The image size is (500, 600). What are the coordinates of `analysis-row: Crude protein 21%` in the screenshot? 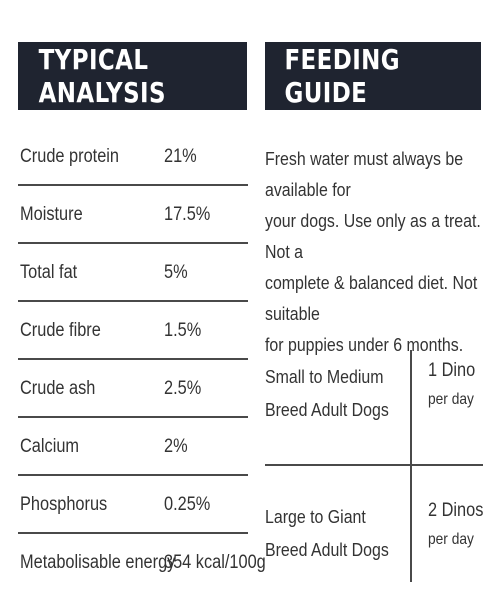 It's located at (133, 157).